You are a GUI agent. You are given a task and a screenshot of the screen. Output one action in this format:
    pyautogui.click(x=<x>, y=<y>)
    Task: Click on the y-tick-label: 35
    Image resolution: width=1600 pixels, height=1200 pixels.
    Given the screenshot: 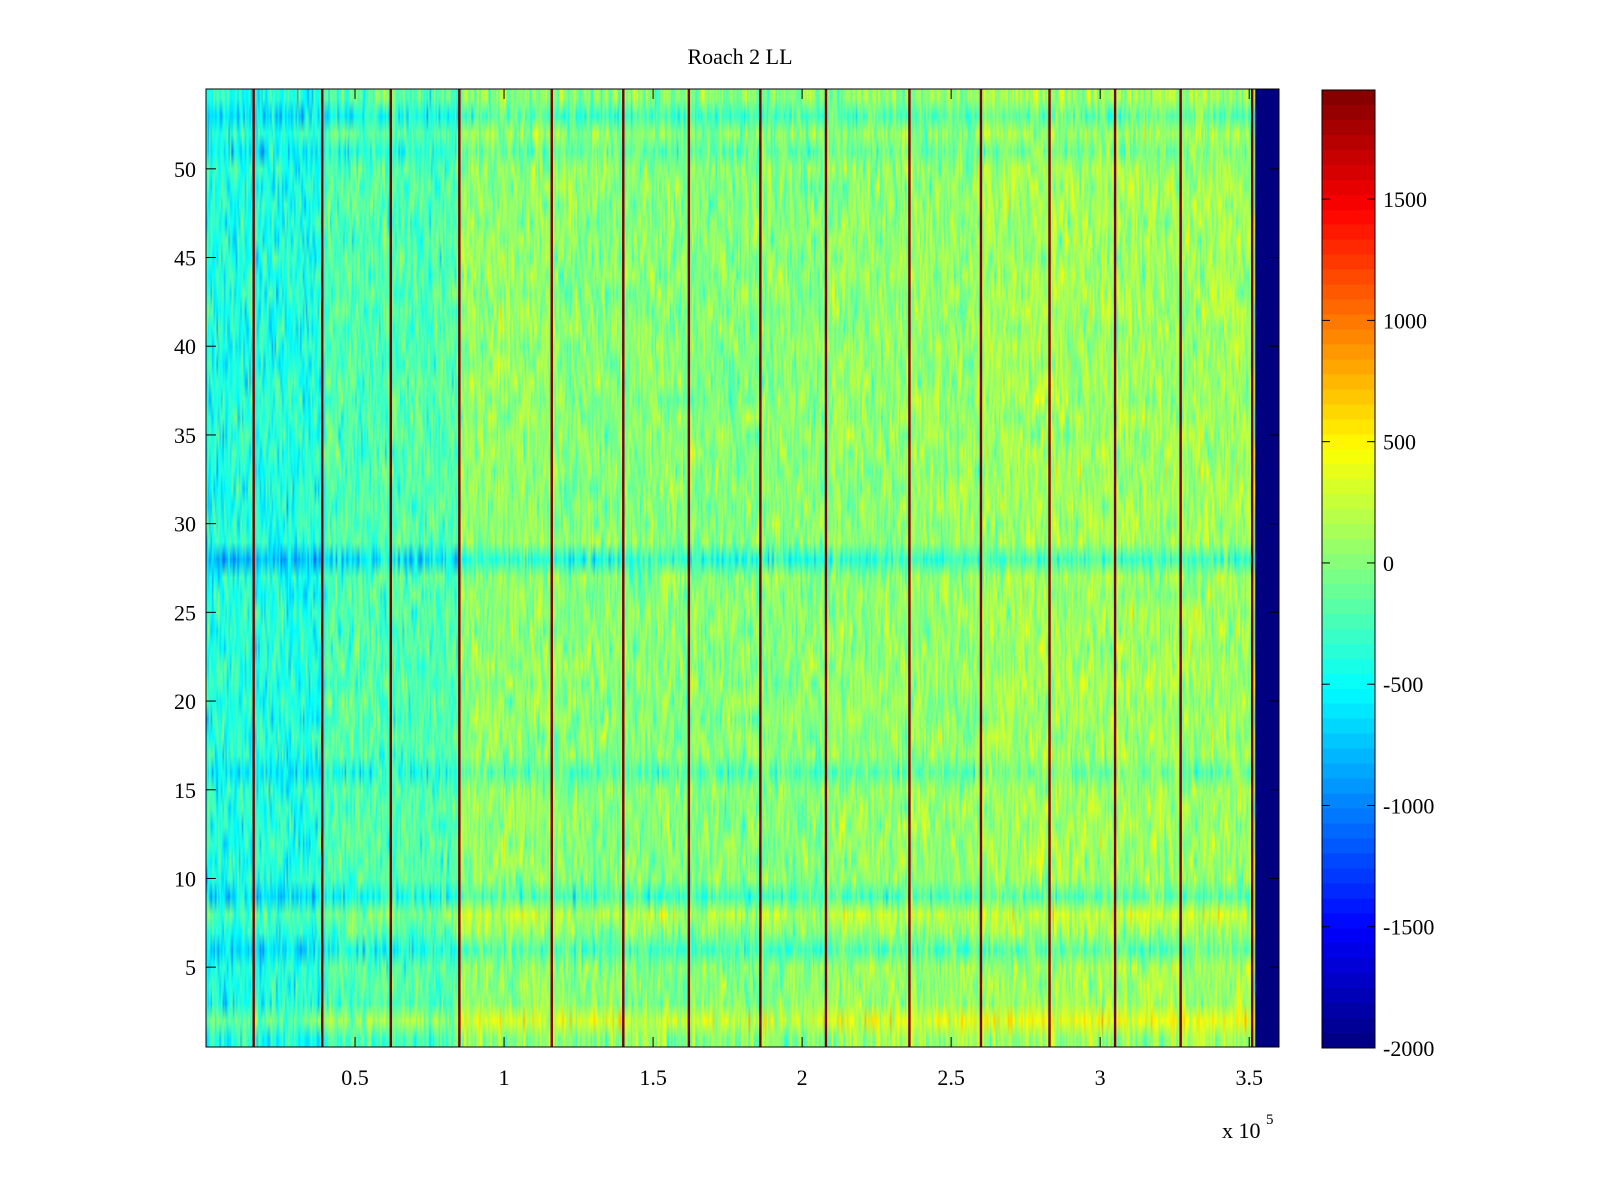 What is the action you would take?
    pyautogui.click(x=185, y=435)
    